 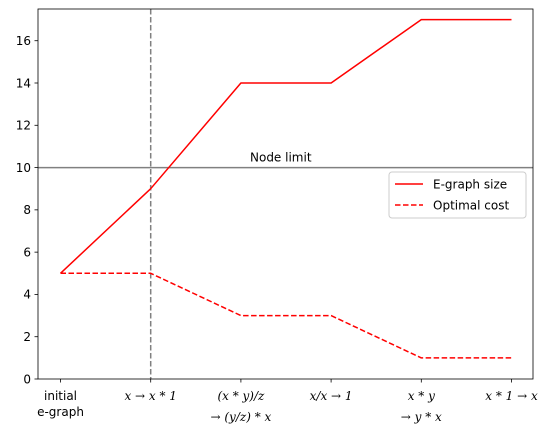 I want to click on x-tick-label: (x * y)/z → (y/z) * x, so click(x=241, y=406).